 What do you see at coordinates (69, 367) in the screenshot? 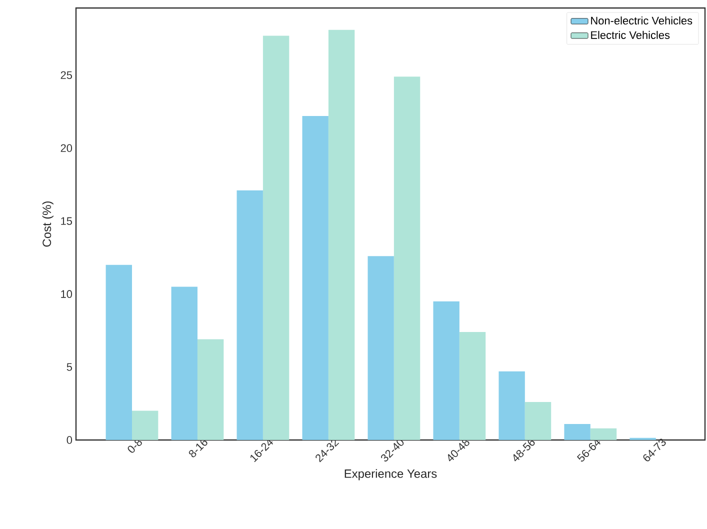
I see `y-tick-label: 5` at bounding box center [69, 367].